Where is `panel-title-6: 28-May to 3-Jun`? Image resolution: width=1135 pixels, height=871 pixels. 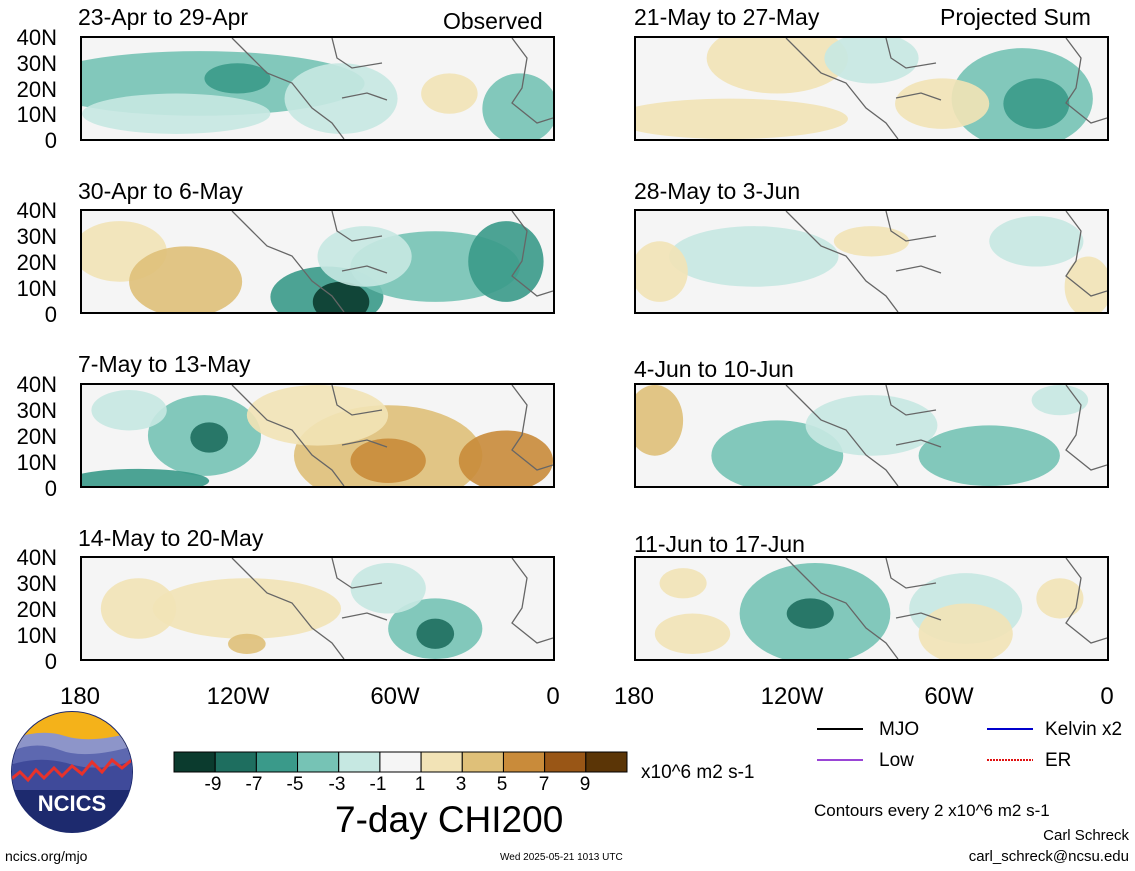
panel-title-6: 28-May to 3-Jun is located at coordinates (717, 191).